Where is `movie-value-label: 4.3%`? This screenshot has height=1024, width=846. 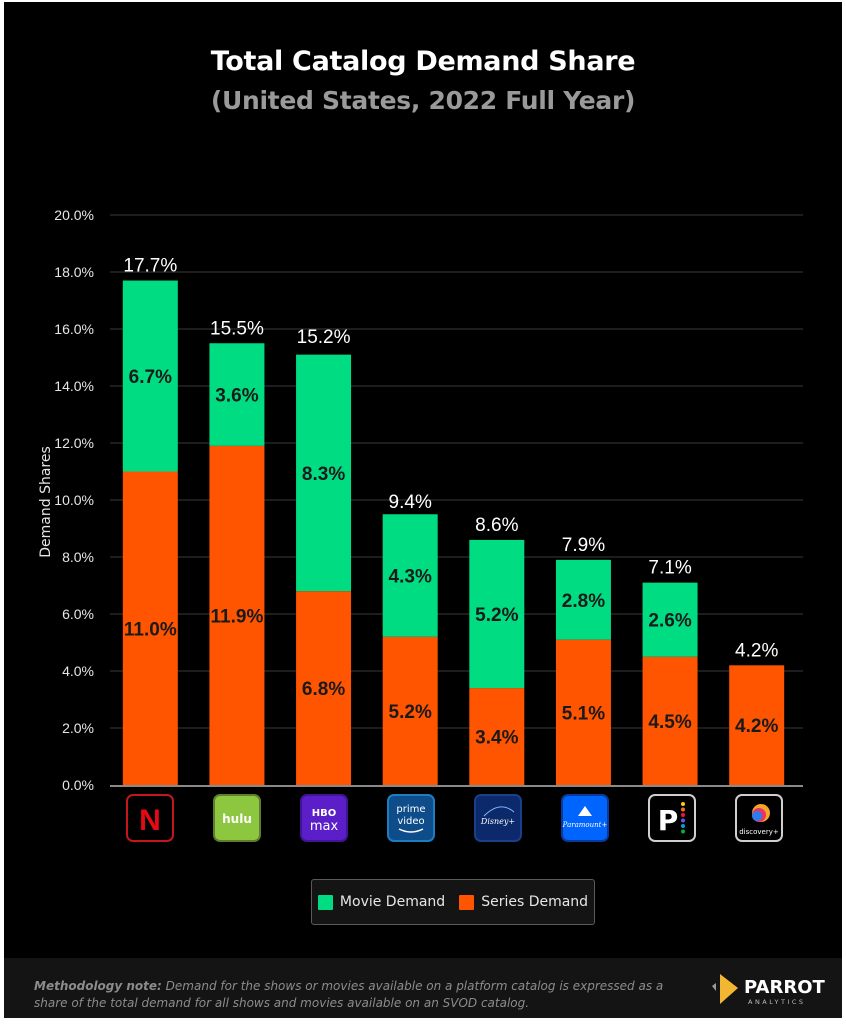 movie-value-label: 4.3% is located at coordinates (410, 577).